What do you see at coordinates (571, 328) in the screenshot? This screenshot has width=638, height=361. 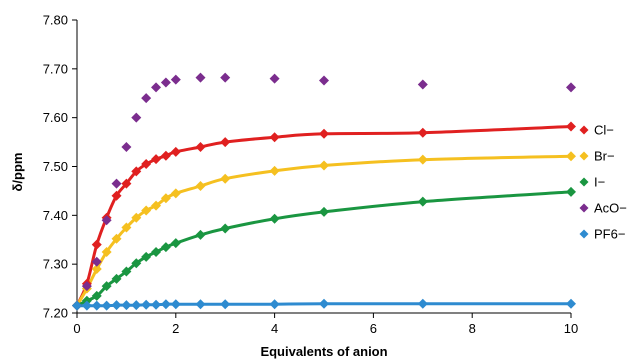 I see `x-tick-label: 10` at bounding box center [571, 328].